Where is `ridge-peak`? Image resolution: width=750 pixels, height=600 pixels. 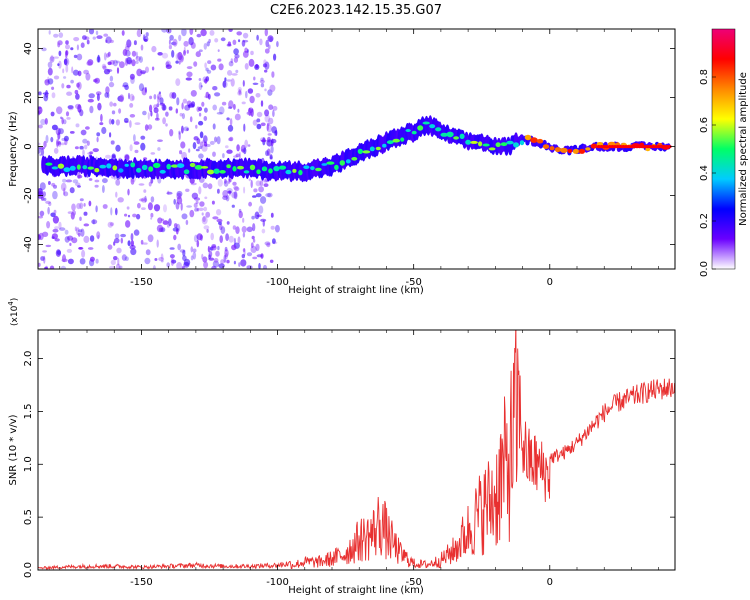
ridge-peak is located at coordinates (631, 147).